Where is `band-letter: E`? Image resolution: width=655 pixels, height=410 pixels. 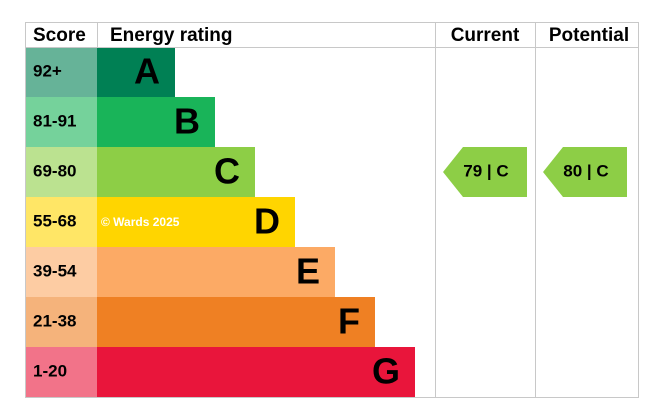
band-letter: E is located at coordinates (308, 271).